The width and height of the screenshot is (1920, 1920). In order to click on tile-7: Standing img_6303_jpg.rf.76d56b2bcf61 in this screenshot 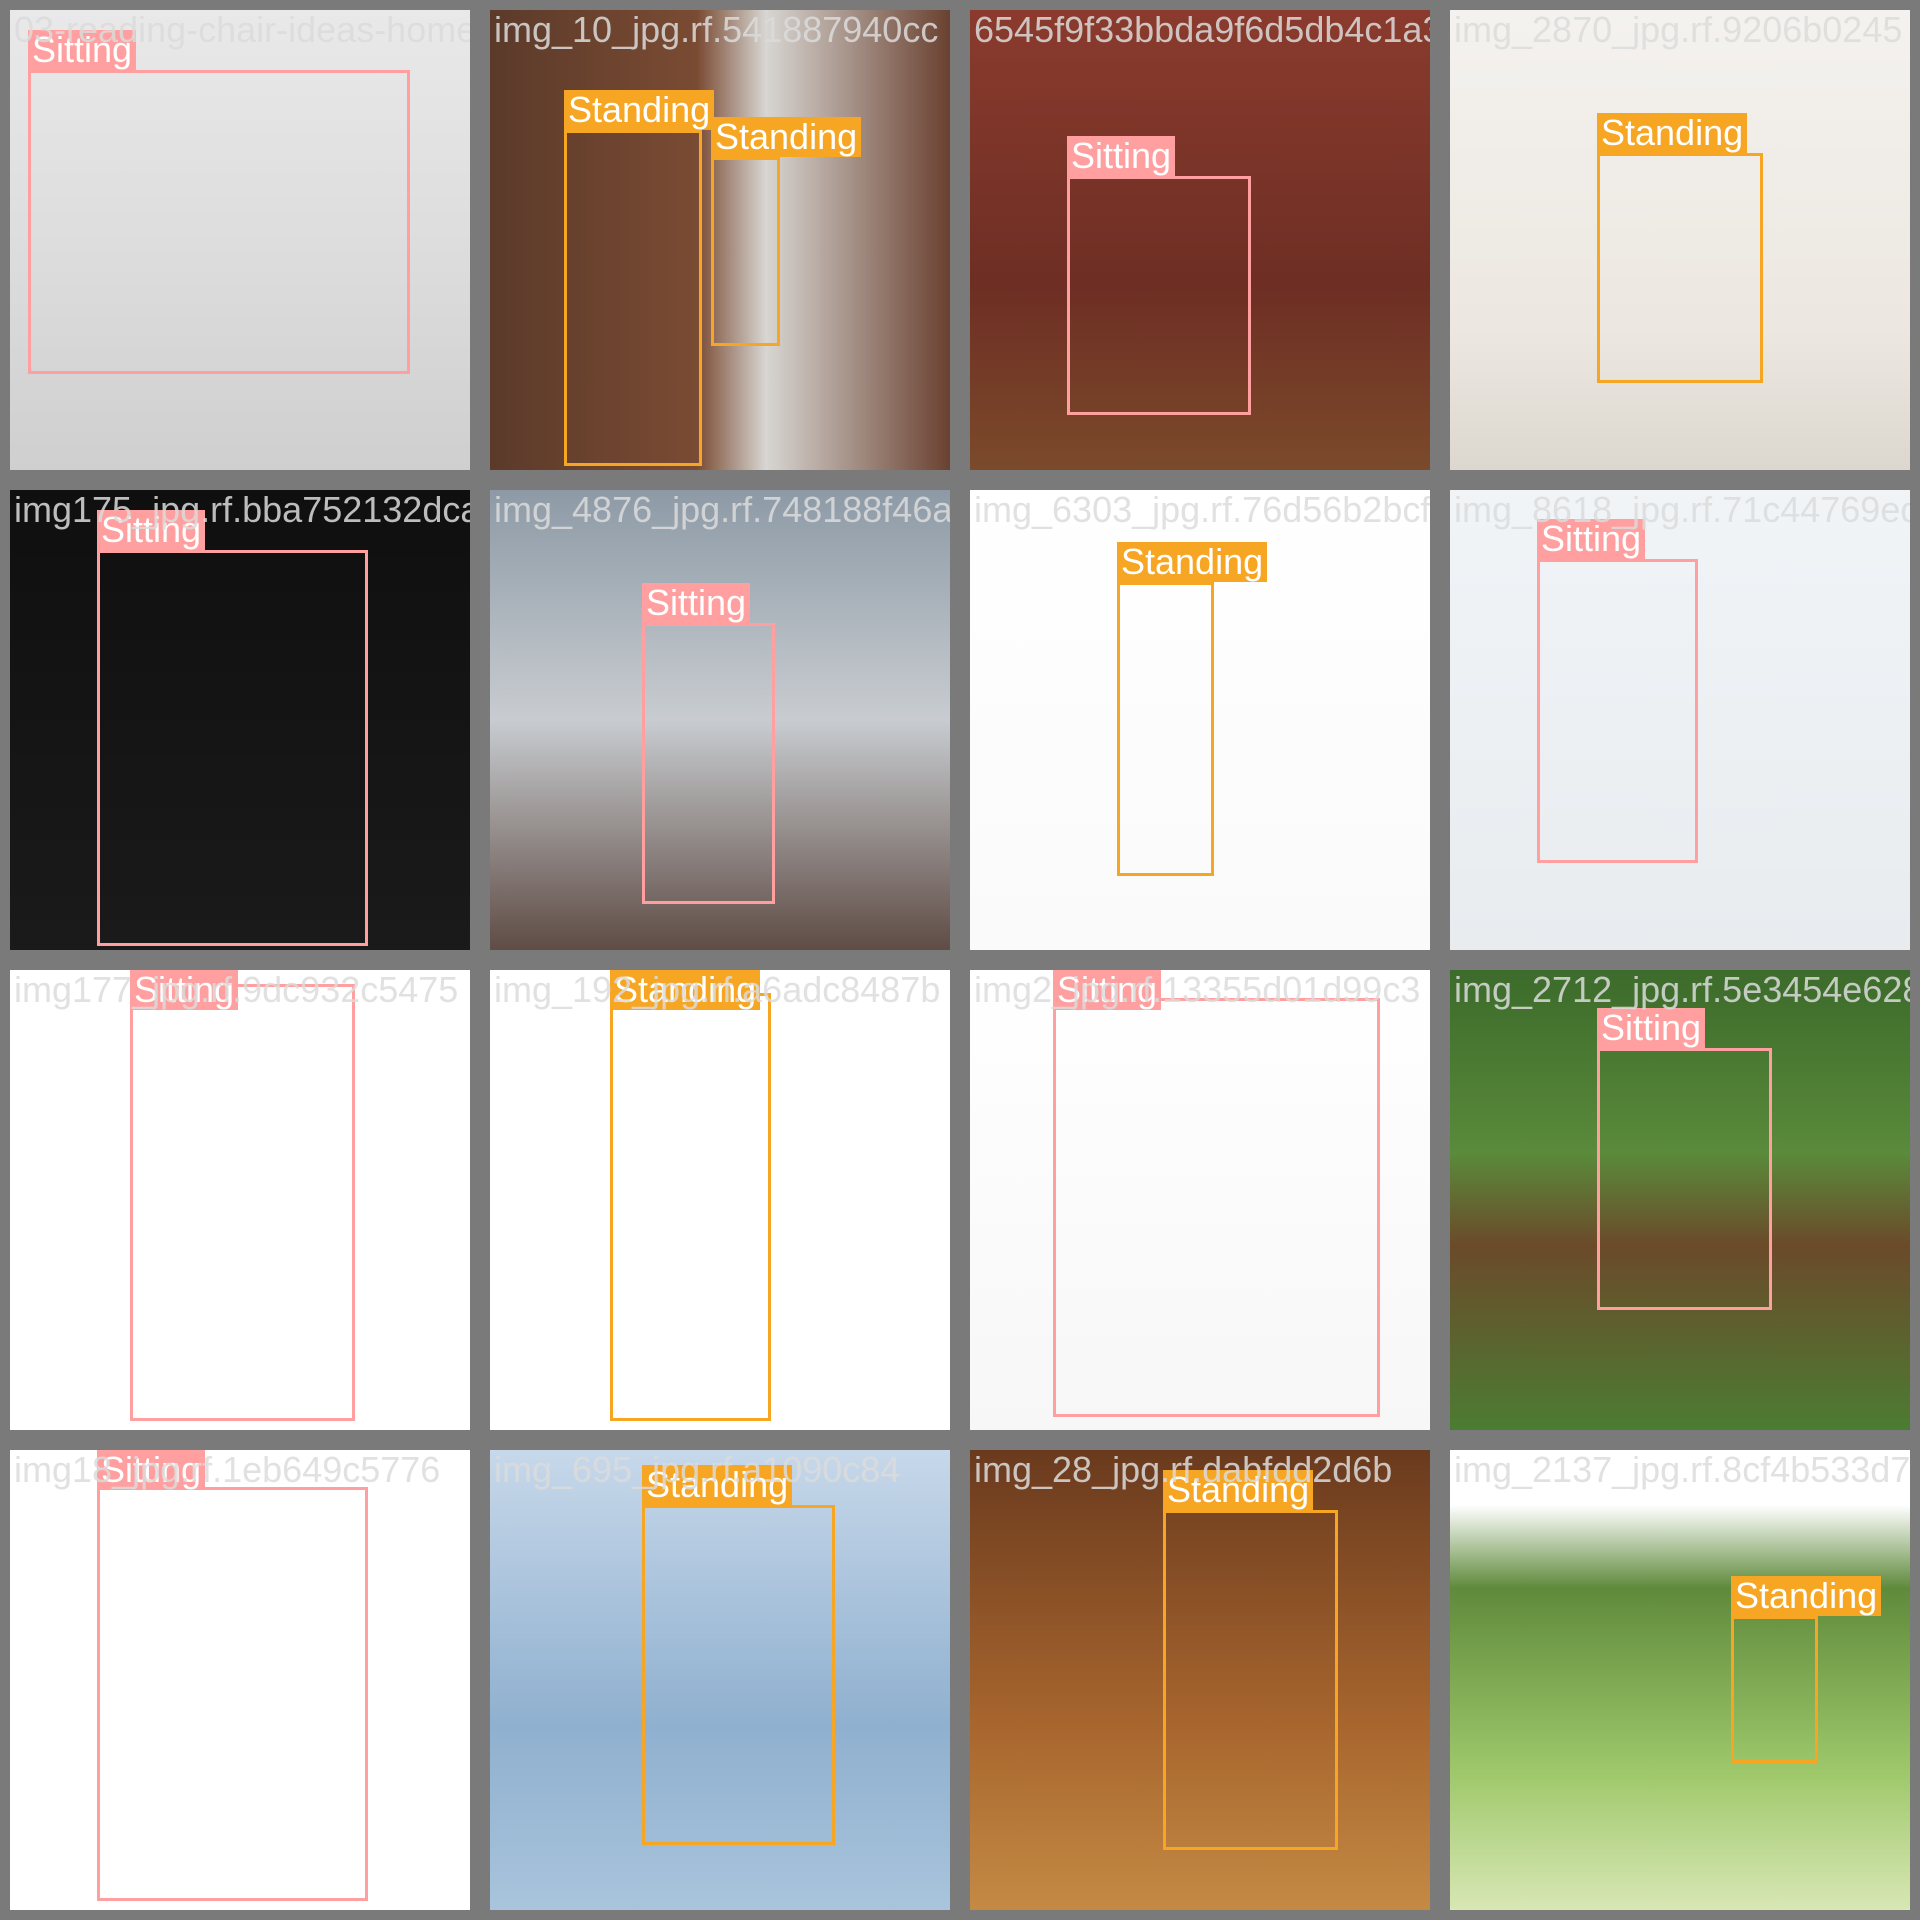, I will do `click(1200, 720)`.